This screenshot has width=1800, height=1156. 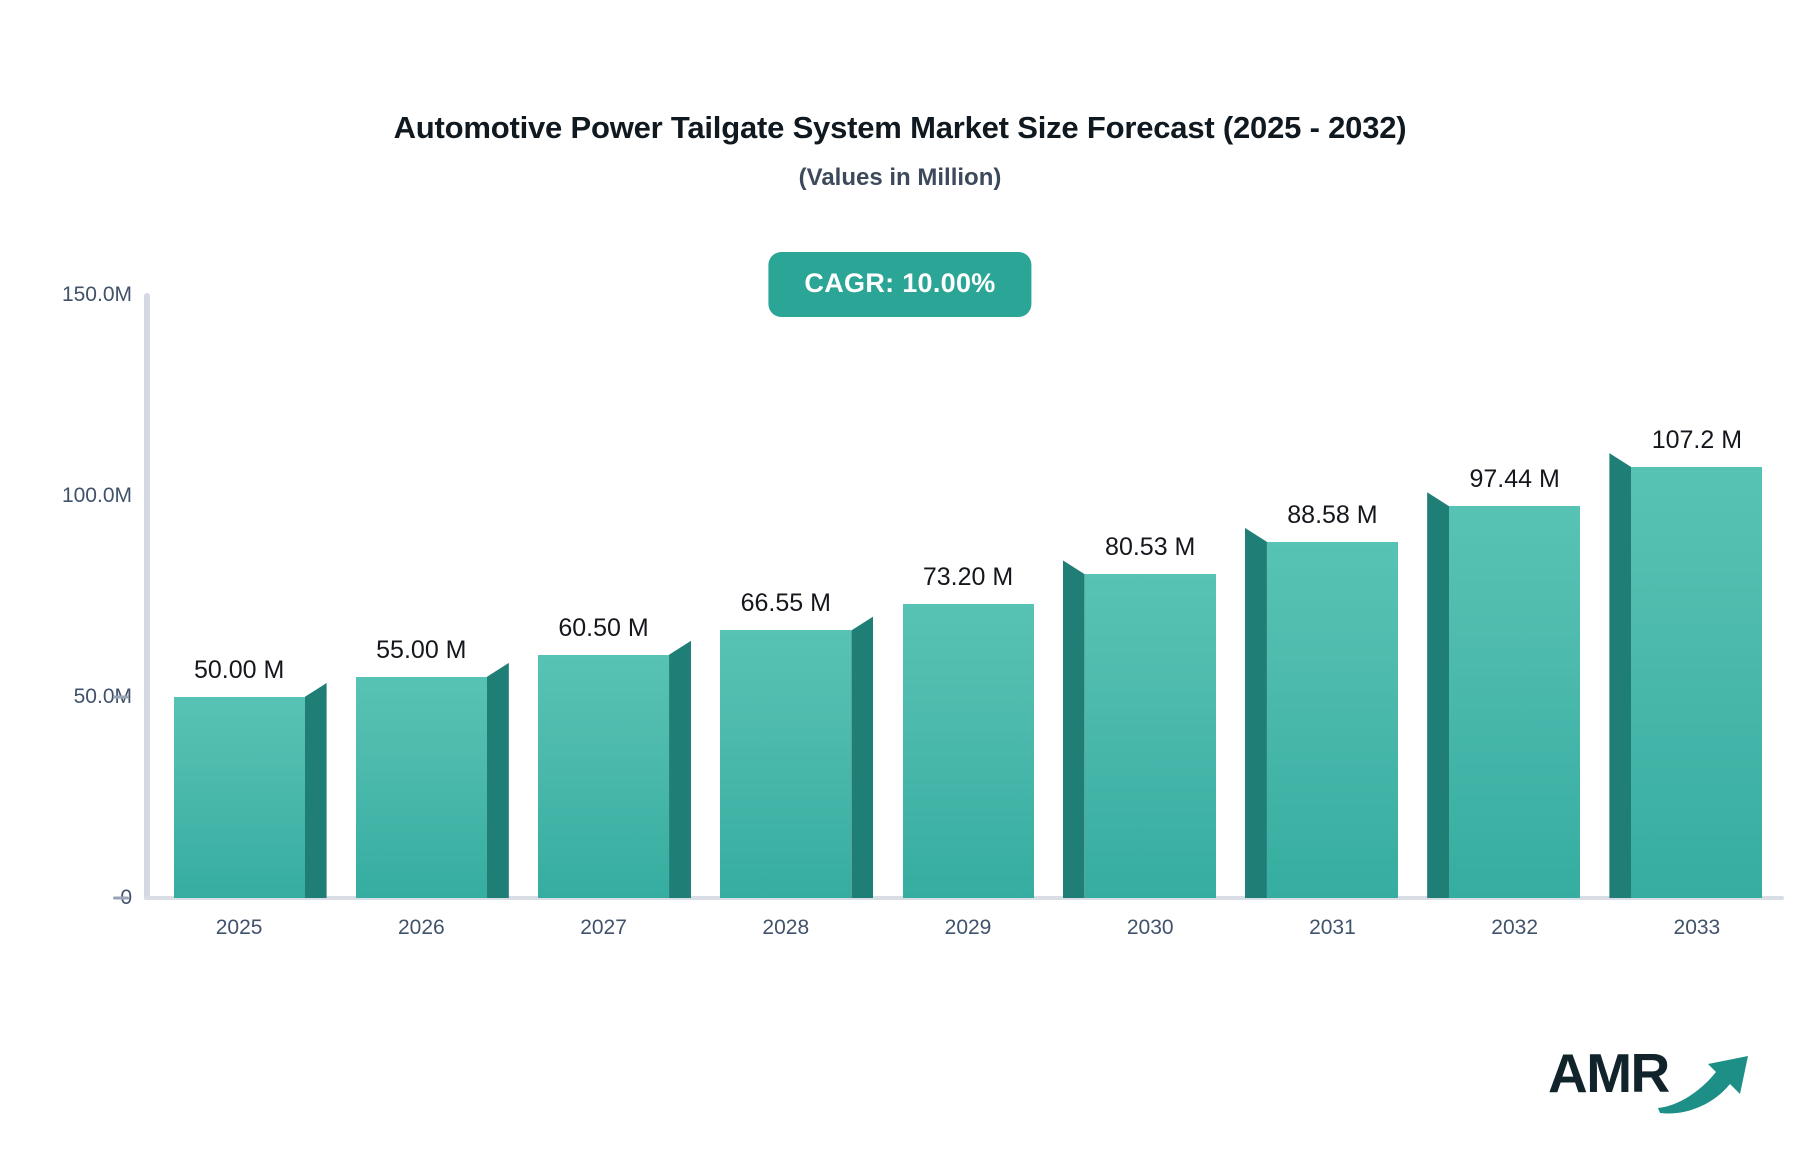 I want to click on x-axis-tick-label: 2033, so click(x=1697, y=927).